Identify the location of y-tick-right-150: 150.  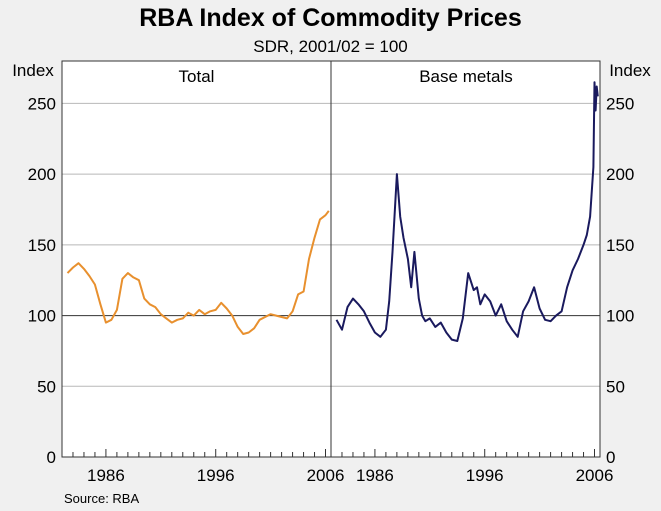
(620, 245).